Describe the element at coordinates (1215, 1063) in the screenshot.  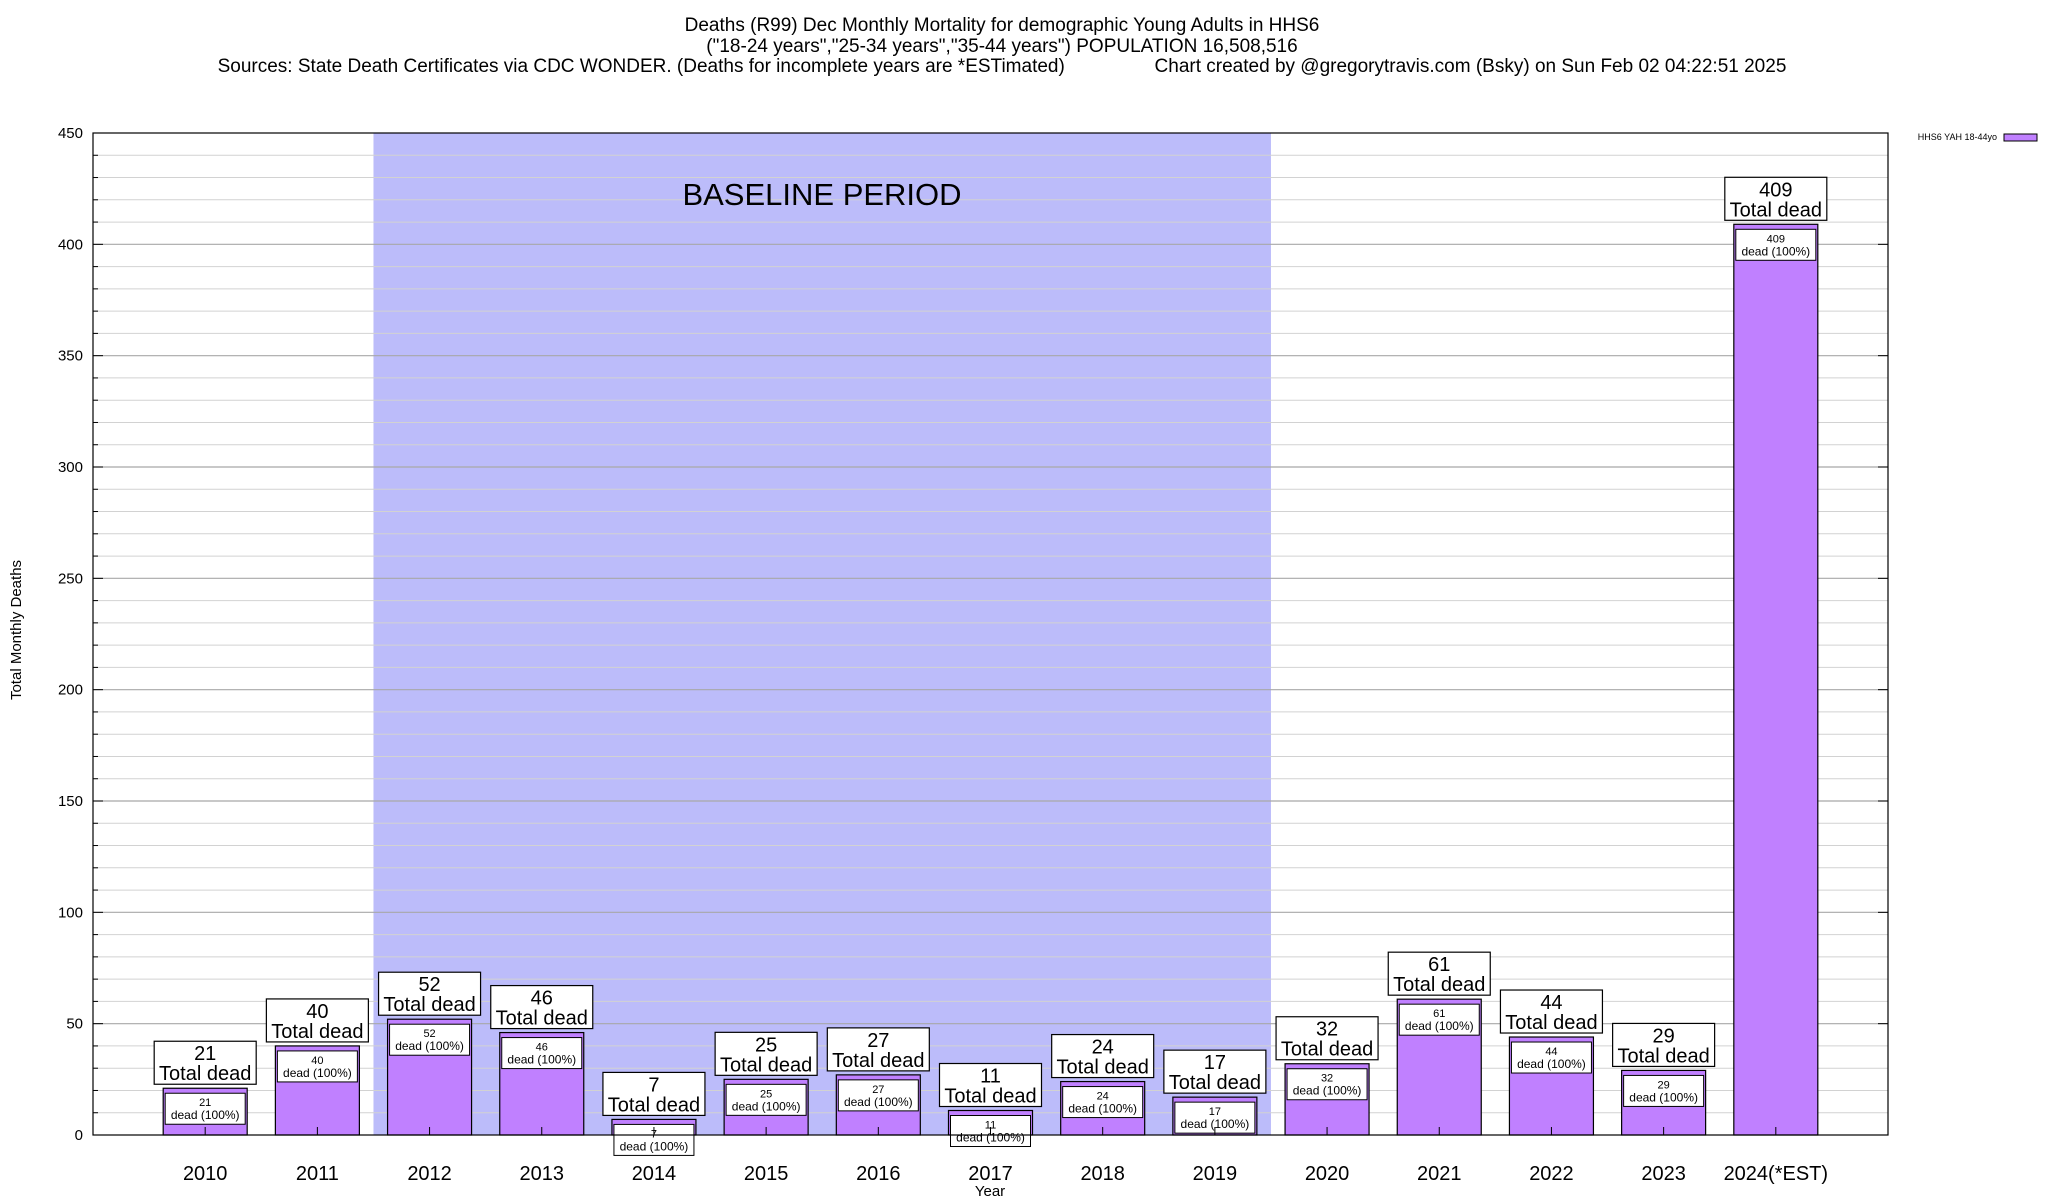
I see `total-value-label: 17` at that location.